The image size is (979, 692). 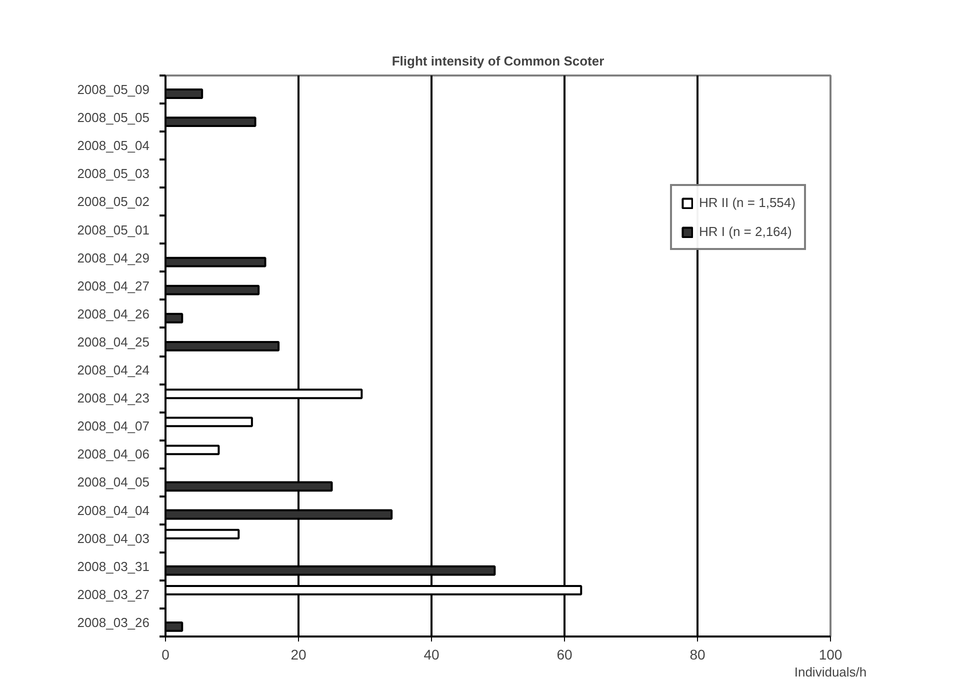 I want to click on y-tick-label: 2008_05_03, so click(x=113, y=174).